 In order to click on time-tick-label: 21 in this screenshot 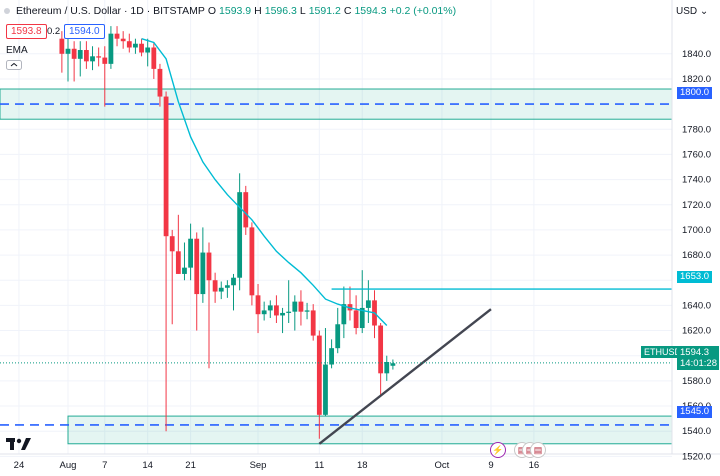, I will do `click(190, 465)`.